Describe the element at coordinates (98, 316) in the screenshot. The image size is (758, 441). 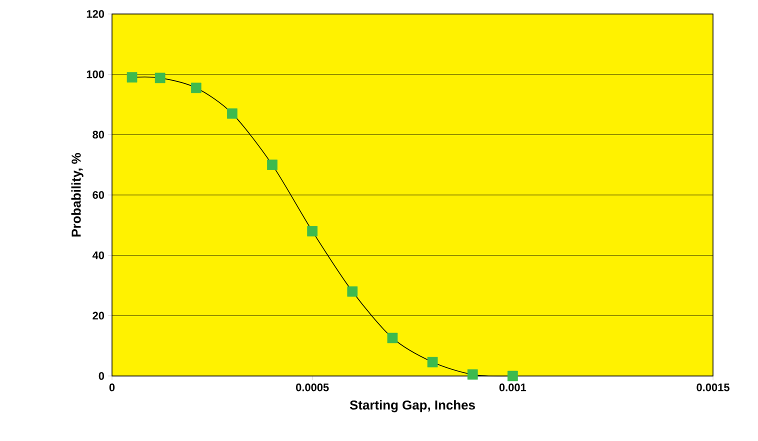
I see `y-tick-label: 20` at that location.